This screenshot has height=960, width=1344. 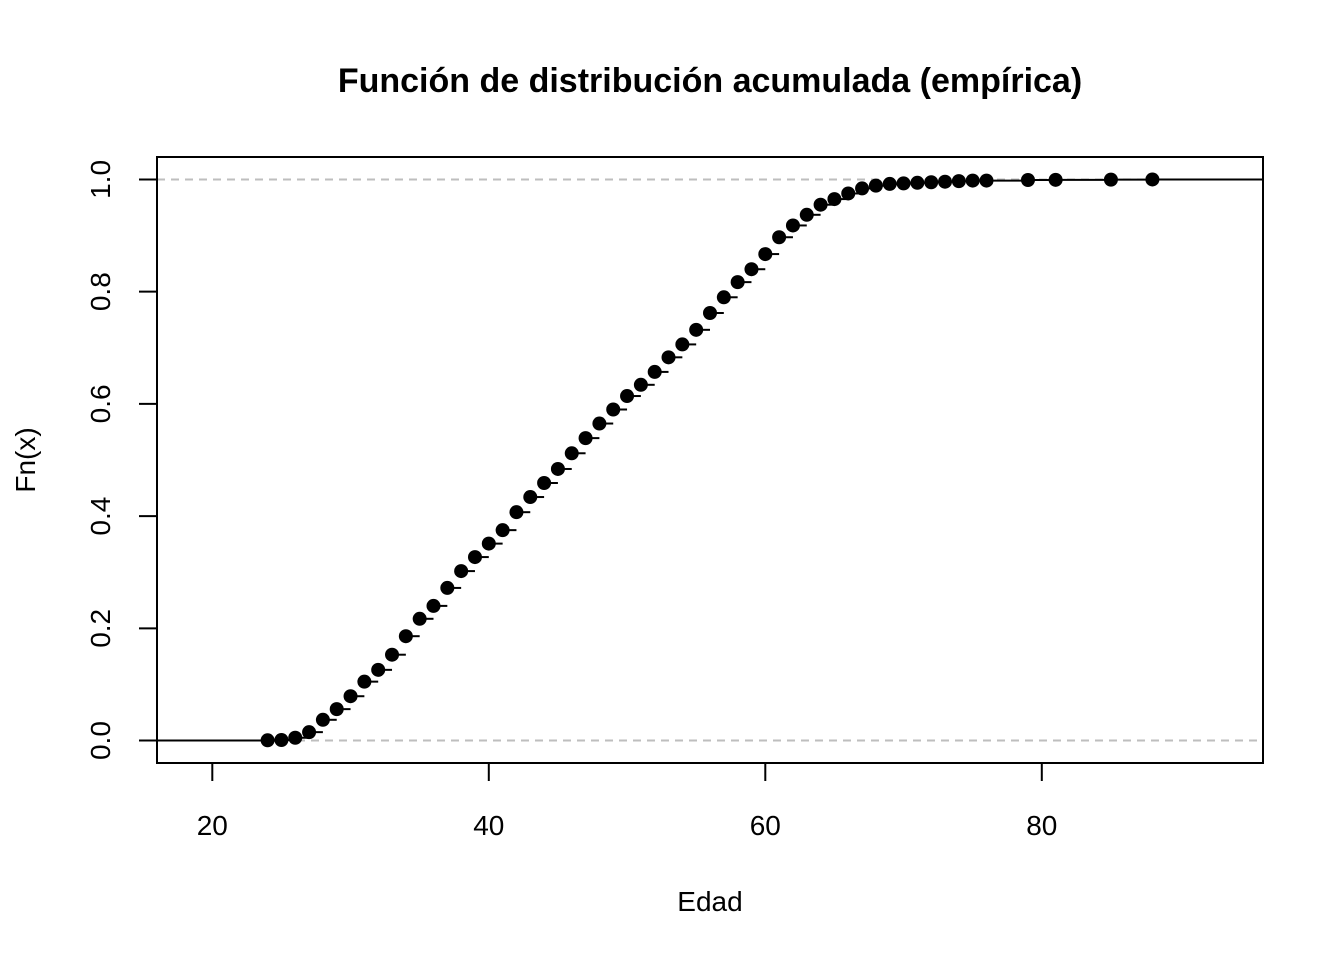 What do you see at coordinates (627, 801) in the screenshot?
I see `x-axis: 20 40 60 80` at bounding box center [627, 801].